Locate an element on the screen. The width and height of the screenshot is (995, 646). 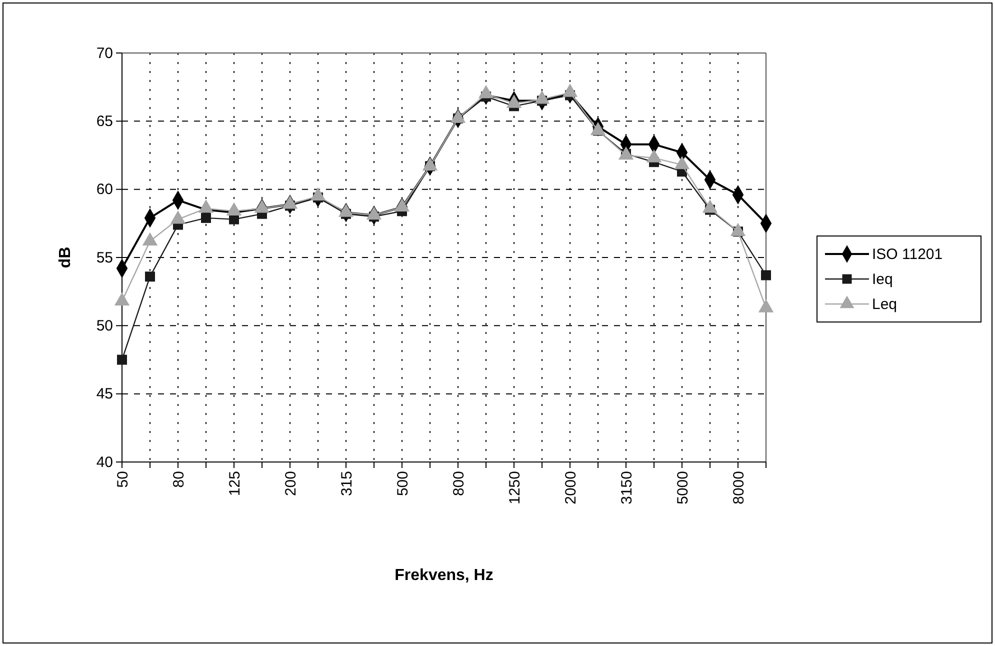
x-tick-label: 3150 is located at coordinates (627, 487).